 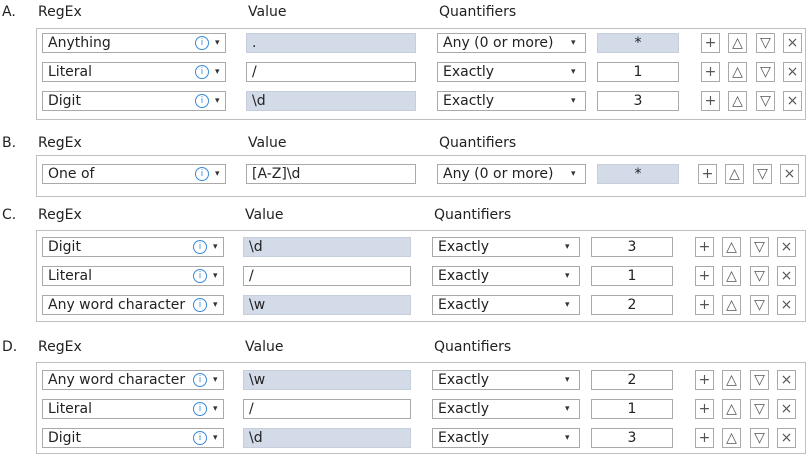 What do you see at coordinates (134, 174) in the screenshot?
I see `regex-type-select: One of i ▾` at bounding box center [134, 174].